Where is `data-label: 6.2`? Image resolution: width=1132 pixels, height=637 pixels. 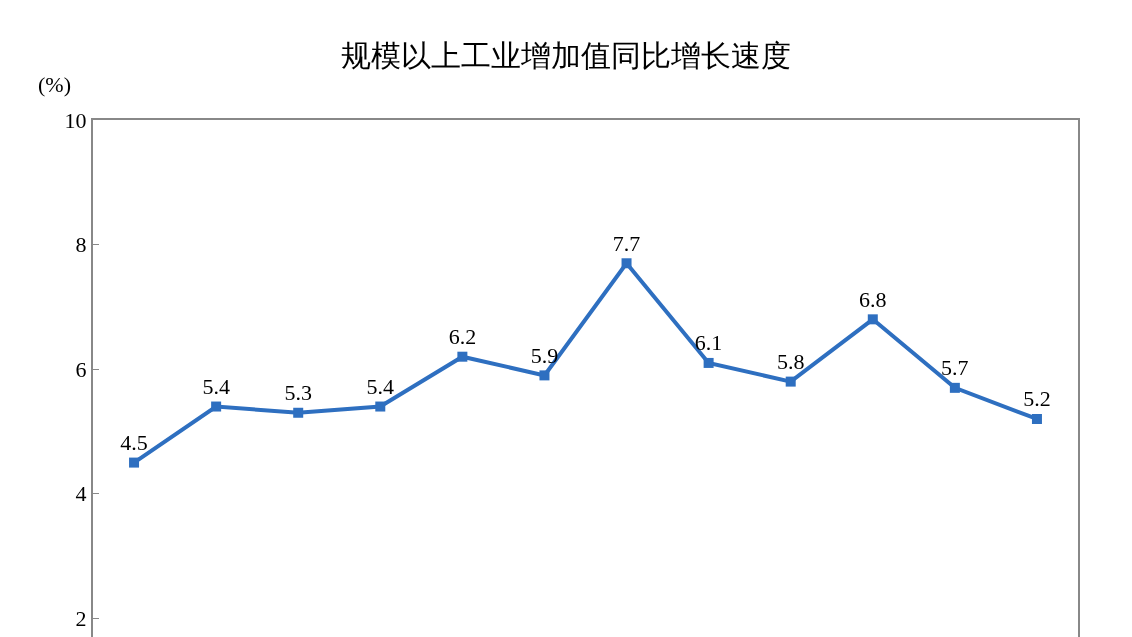 data-label: 6.2 is located at coordinates (462, 336).